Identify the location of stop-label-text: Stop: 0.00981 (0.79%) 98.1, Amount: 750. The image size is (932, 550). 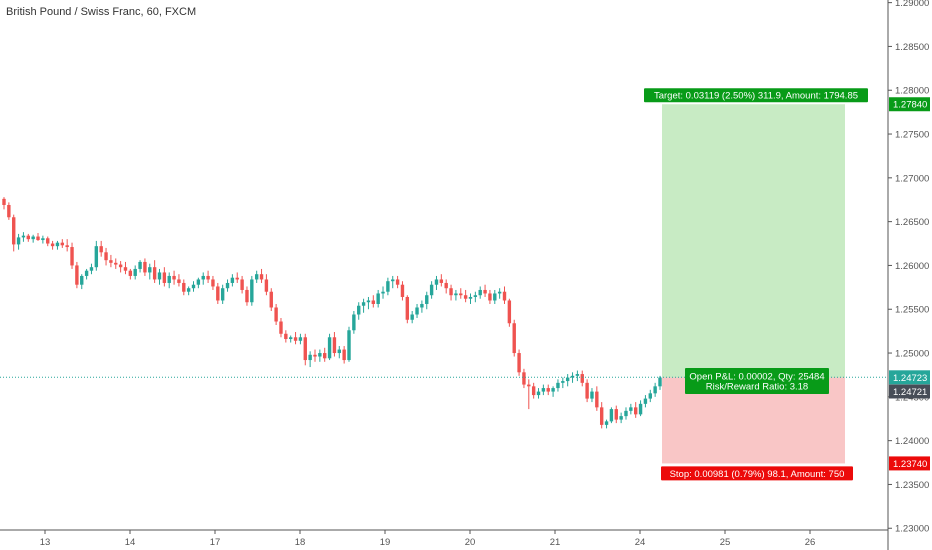
(757, 474).